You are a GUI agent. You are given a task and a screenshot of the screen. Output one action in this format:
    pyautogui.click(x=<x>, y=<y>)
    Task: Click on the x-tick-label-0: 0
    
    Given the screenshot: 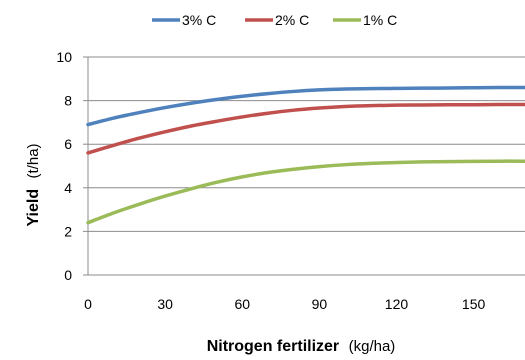 What is the action you would take?
    pyautogui.click(x=88, y=304)
    